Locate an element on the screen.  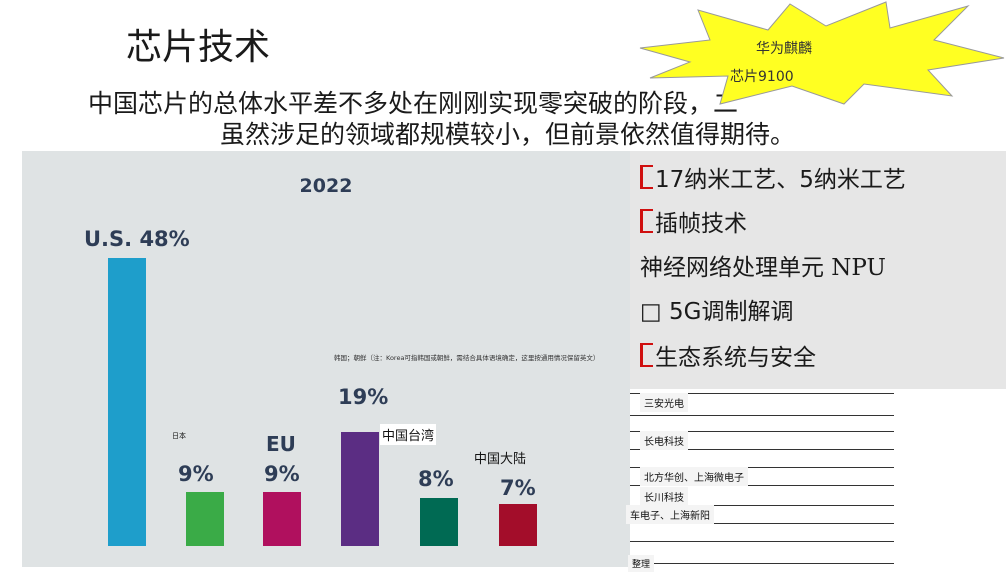
company-item: 三安光电 is located at coordinates (664, 402).